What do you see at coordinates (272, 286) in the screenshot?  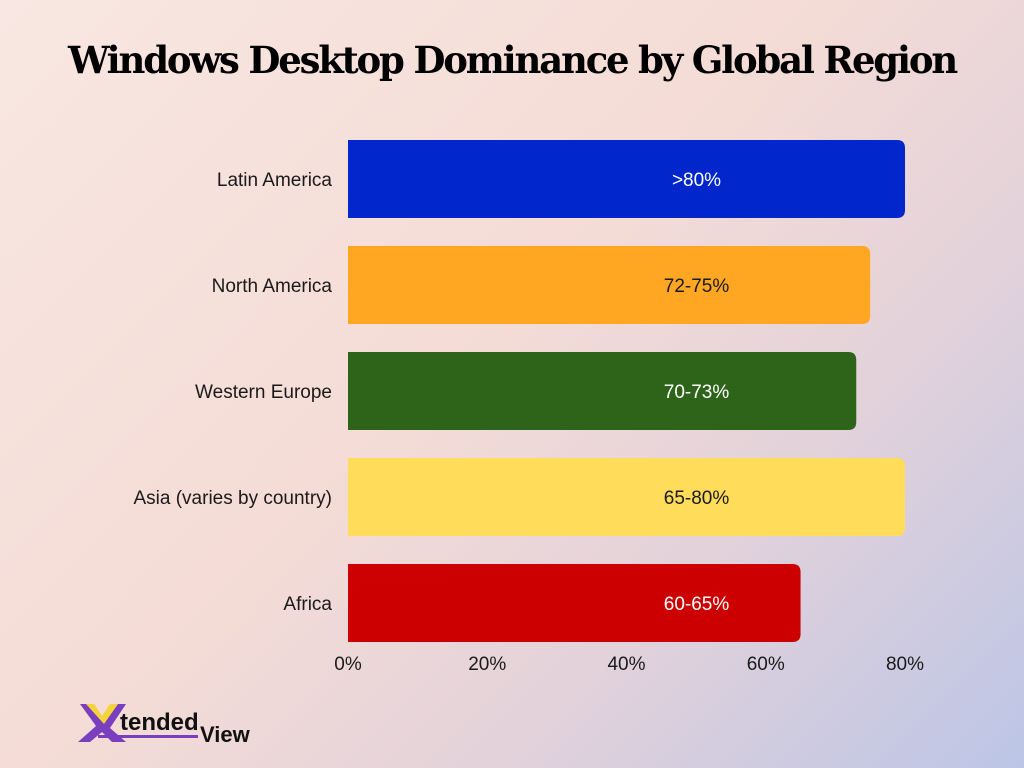 I see `category-label: North America` at bounding box center [272, 286].